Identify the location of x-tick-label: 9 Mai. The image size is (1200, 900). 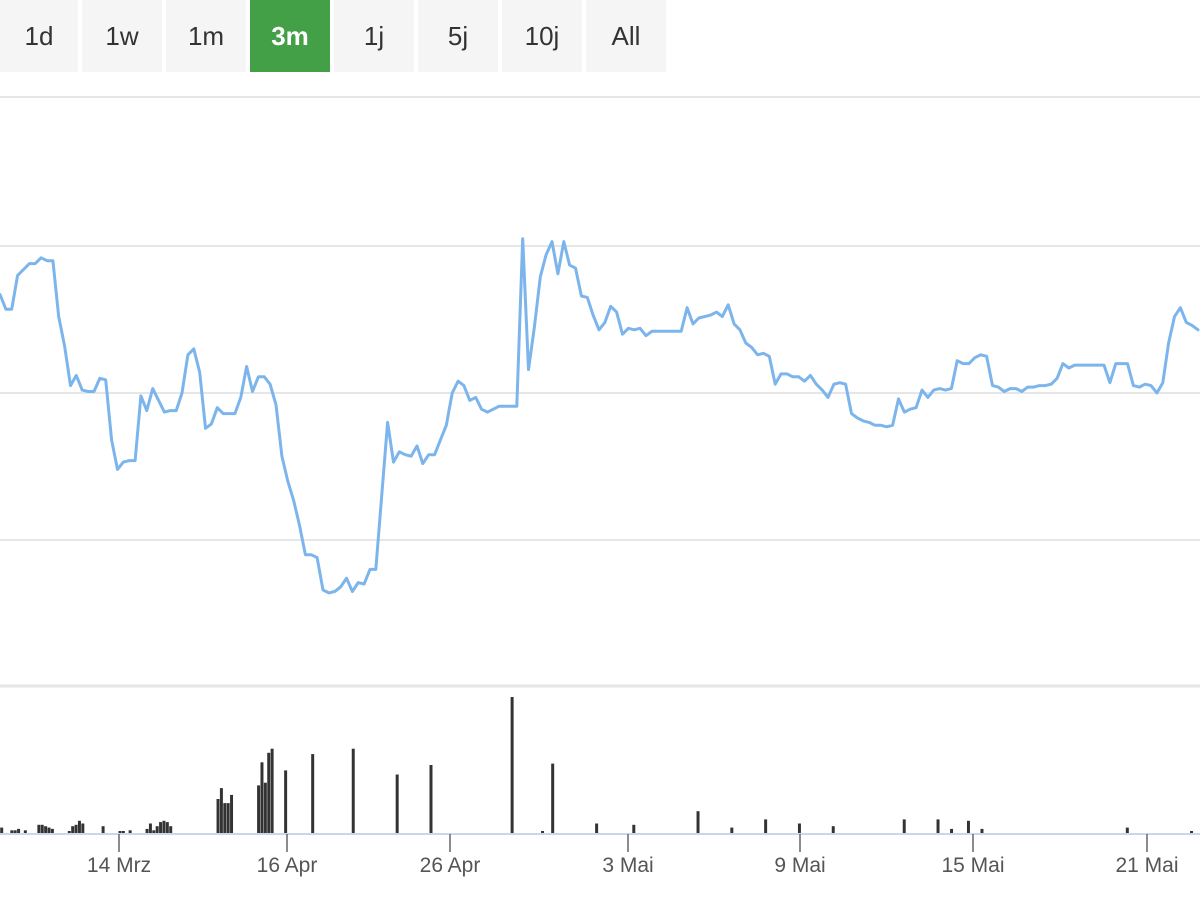
(799, 865).